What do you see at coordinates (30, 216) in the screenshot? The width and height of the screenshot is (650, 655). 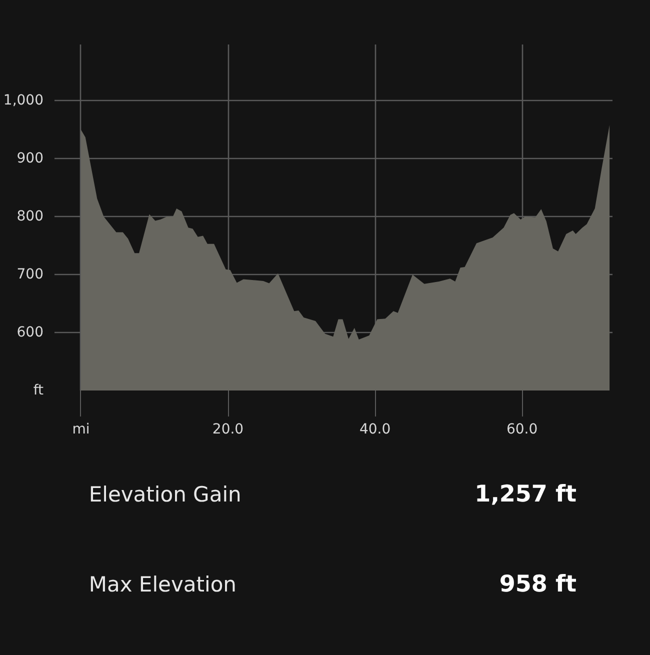 I see `y-tick-label: 800` at bounding box center [30, 216].